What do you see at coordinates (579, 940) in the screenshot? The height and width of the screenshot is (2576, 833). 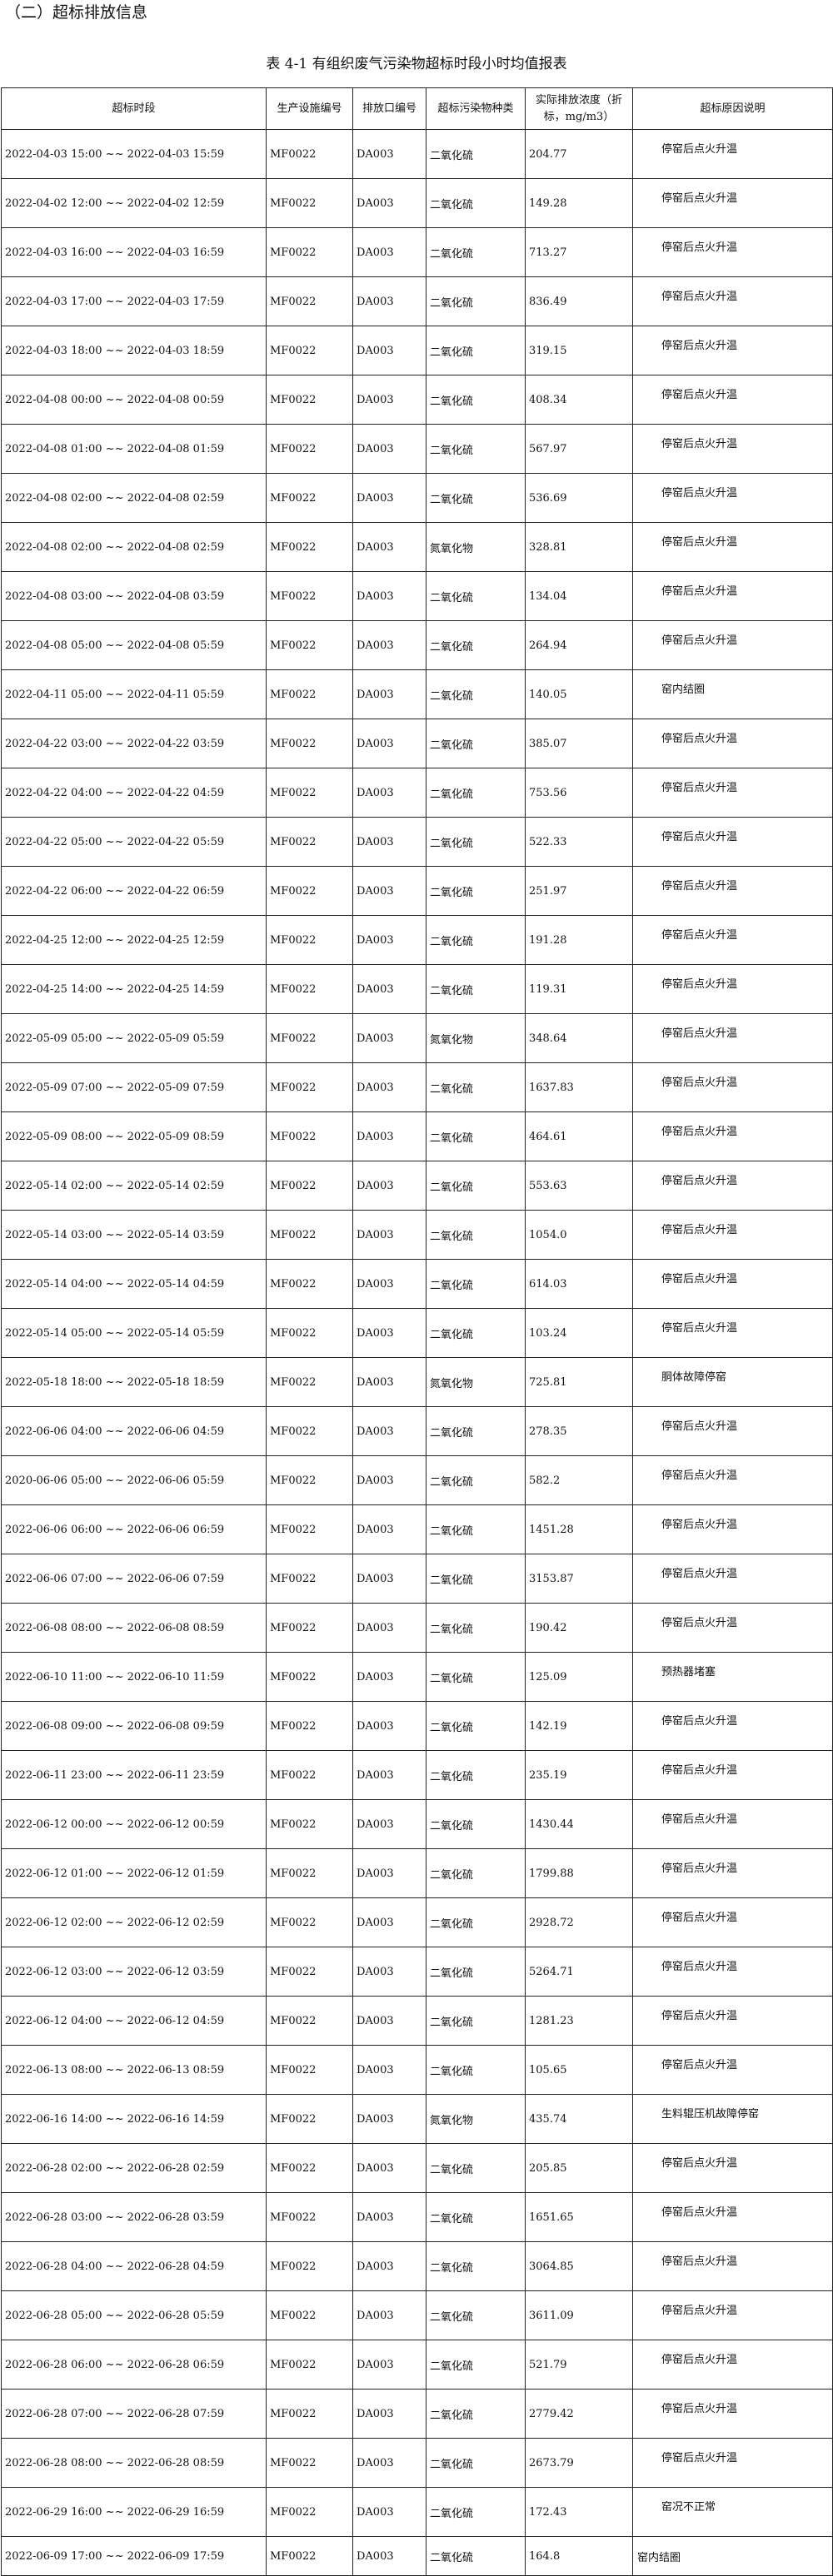 I see `cell-concentration: 191.28` at bounding box center [579, 940].